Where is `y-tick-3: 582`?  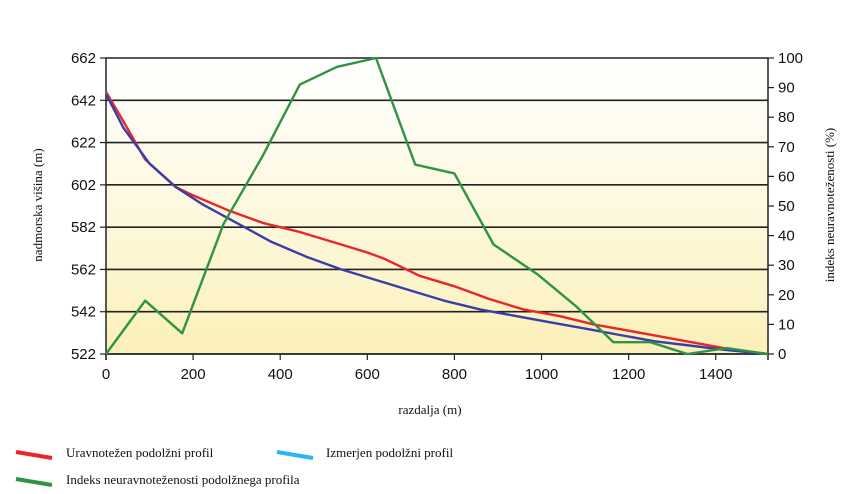
y-tick-3: 582 is located at coordinates (83, 227).